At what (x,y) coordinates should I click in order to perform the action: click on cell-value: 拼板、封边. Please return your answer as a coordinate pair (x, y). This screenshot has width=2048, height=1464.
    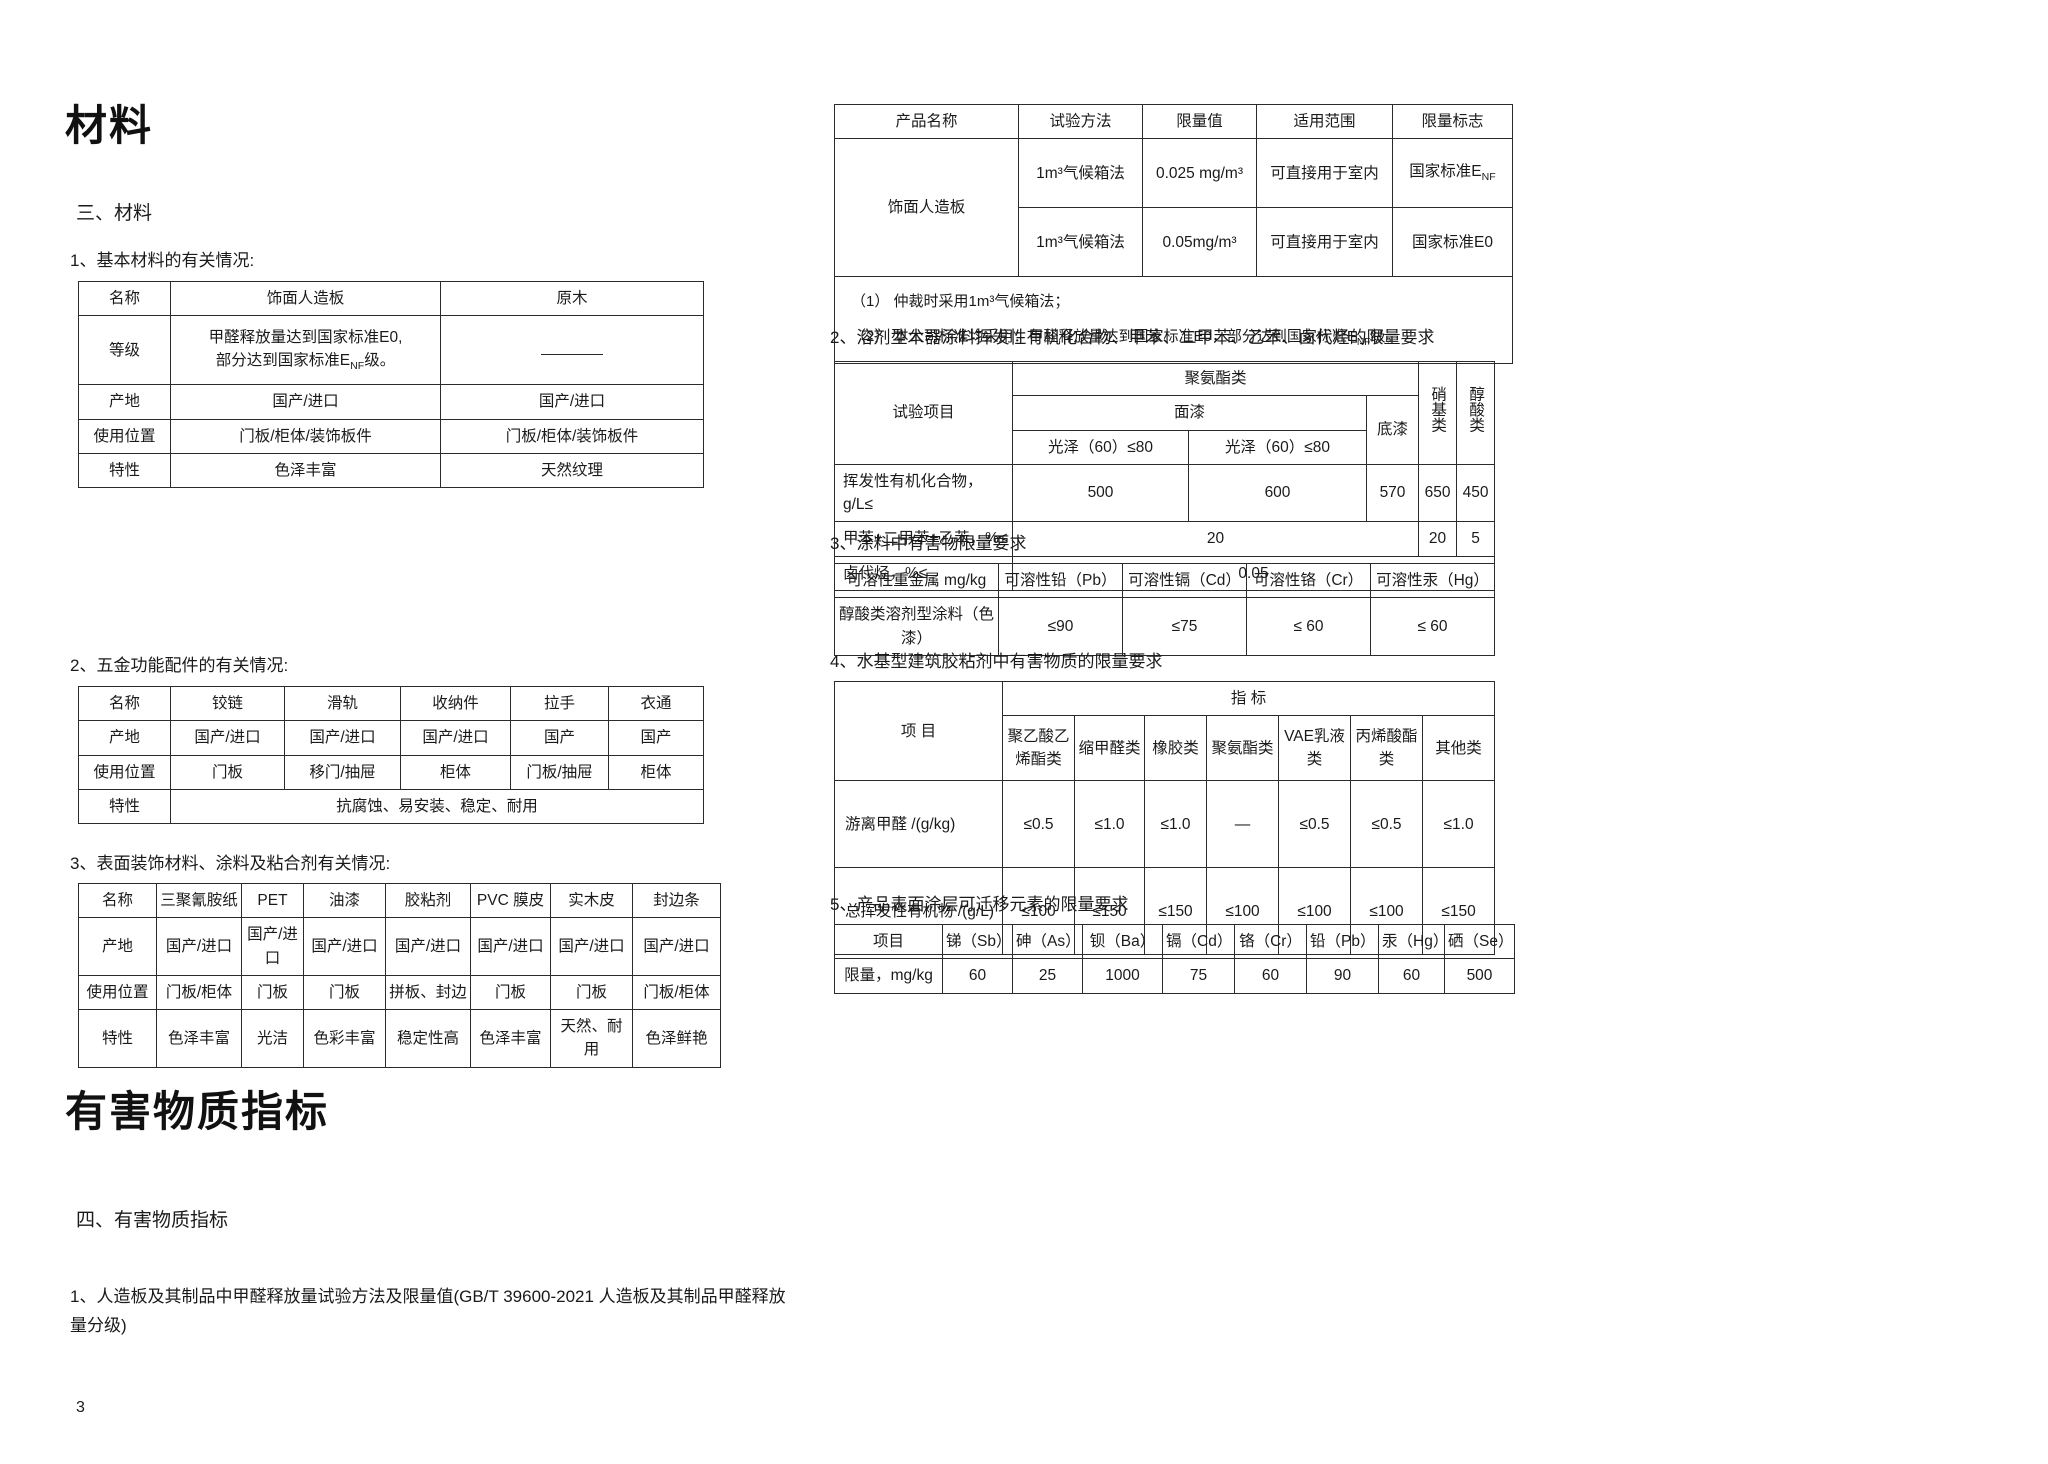
    Looking at the image, I should click on (428, 992).